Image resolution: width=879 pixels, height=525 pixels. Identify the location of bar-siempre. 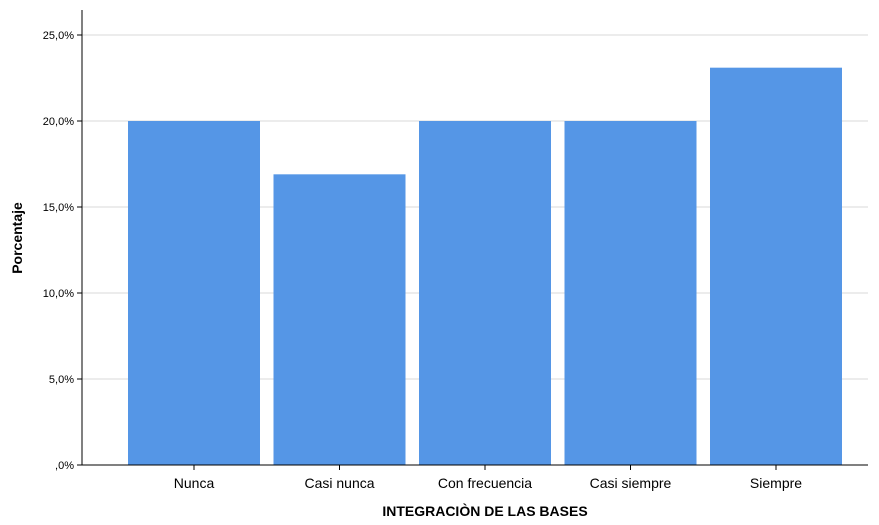
(776, 266).